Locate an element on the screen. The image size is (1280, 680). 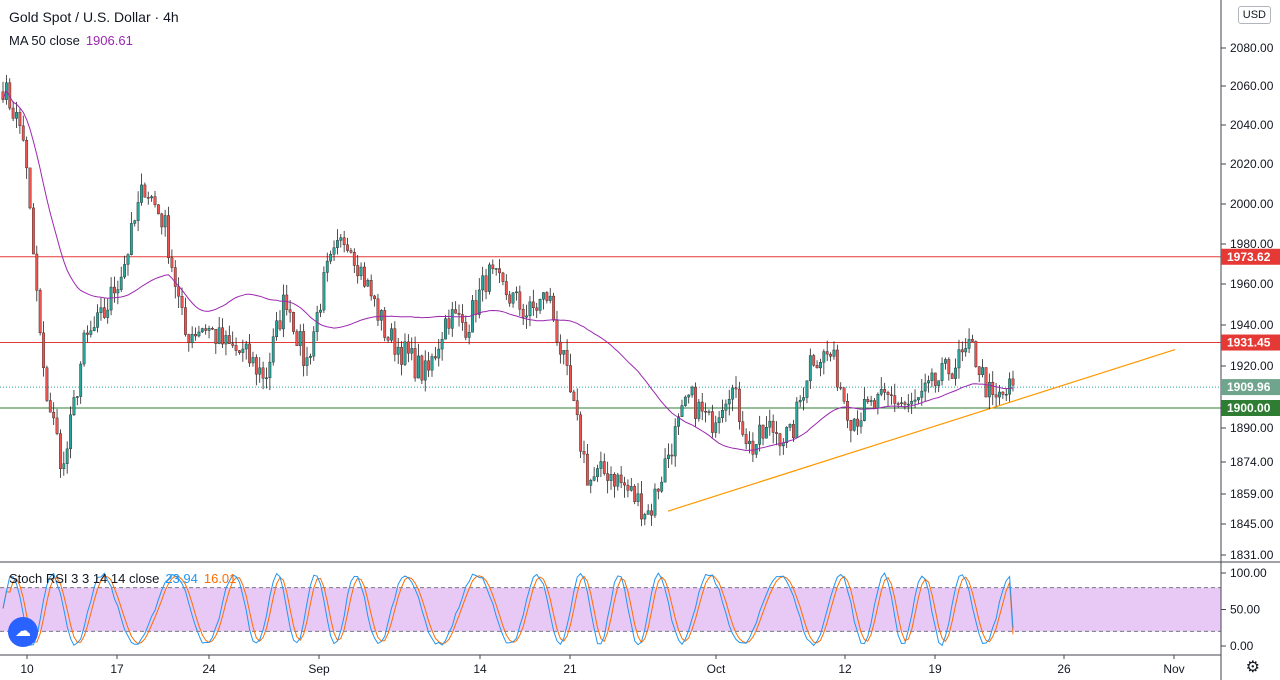
tradingview-logo-icon: ☁ is located at coordinates (23, 632).